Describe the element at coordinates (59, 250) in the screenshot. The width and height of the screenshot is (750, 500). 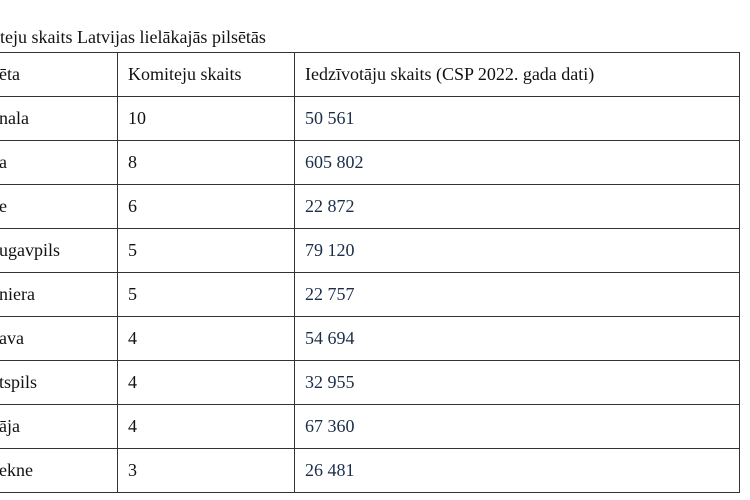
I see `table-cell: ugavpils` at that location.